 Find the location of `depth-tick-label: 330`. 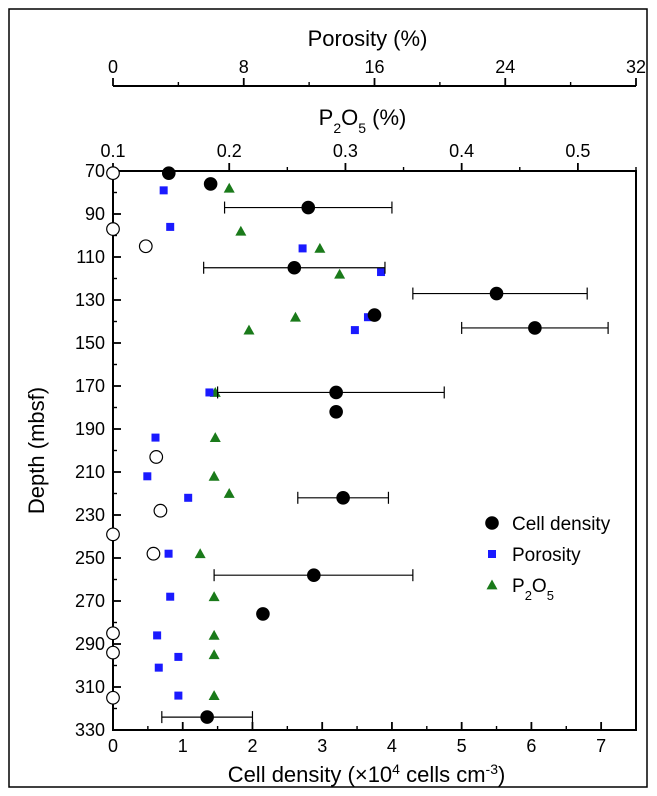

depth-tick-label: 330 is located at coordinates (90, 730).